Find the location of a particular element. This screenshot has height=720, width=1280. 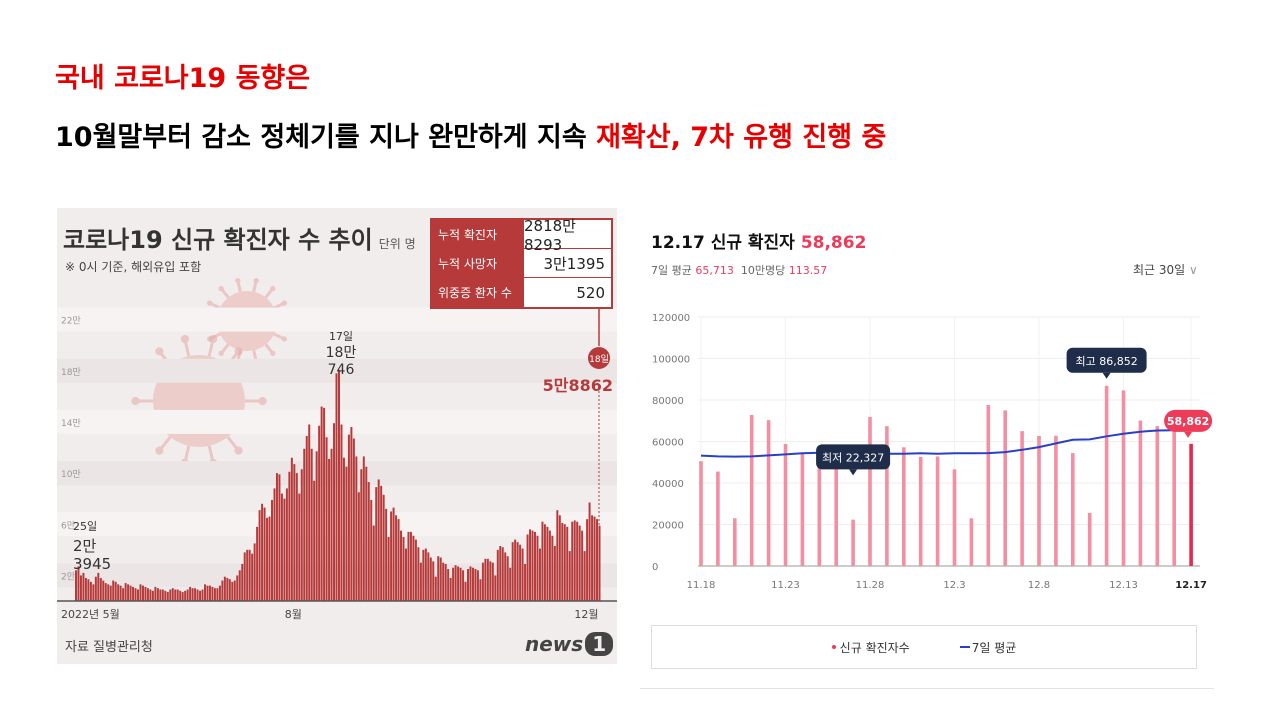

left-chart-title: 코로나19 신규 확진자 수 추이 단위 명 is located at coordinates (239, 237).